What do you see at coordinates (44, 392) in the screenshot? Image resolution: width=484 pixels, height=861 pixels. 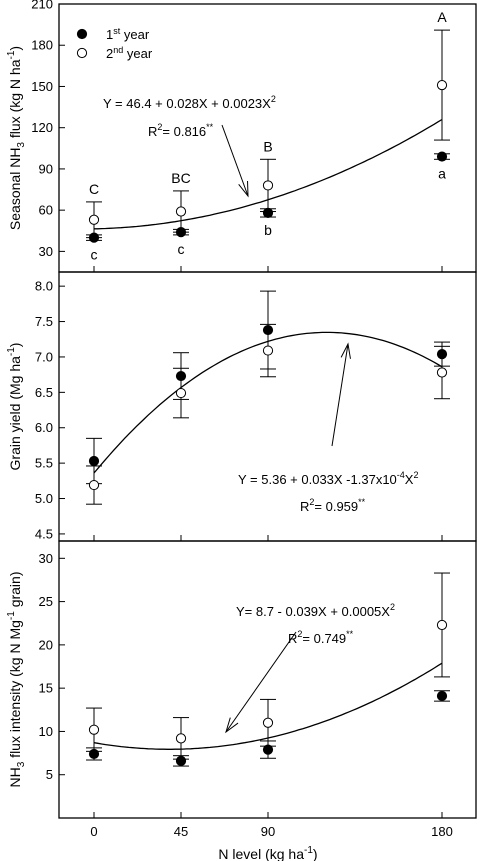 I see `y-tick-label: 6.5` at bounding box center [44, 392].